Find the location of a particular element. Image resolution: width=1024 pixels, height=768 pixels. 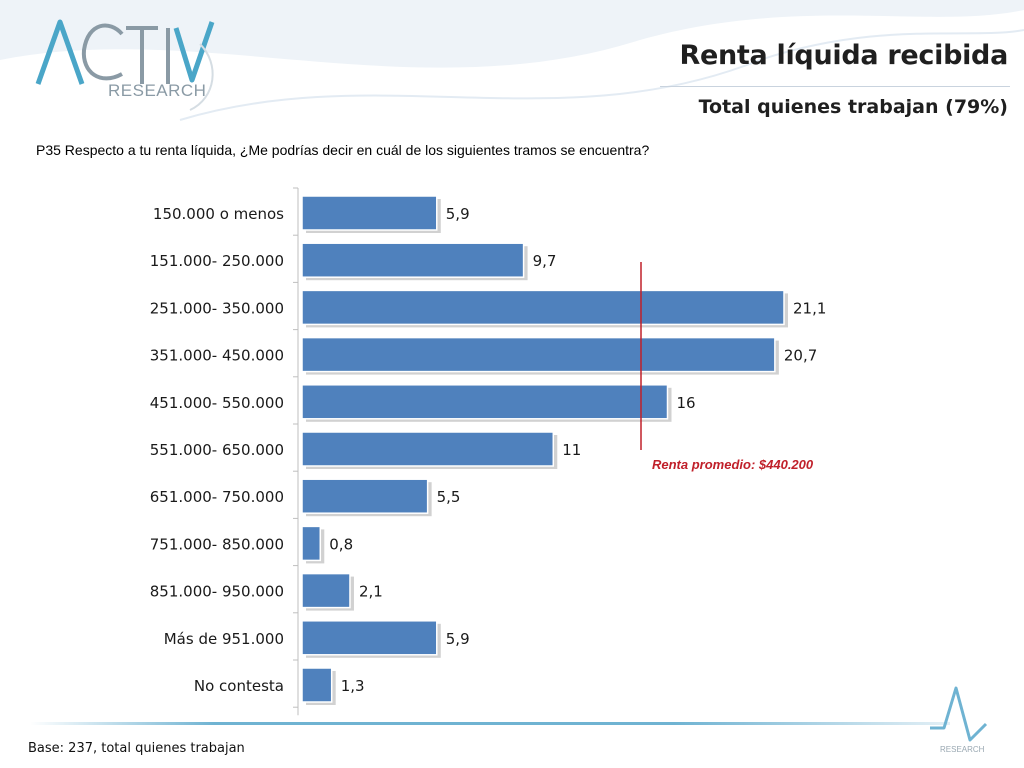

category-label: 150.000 o menos is located at coordinates (218, 214).